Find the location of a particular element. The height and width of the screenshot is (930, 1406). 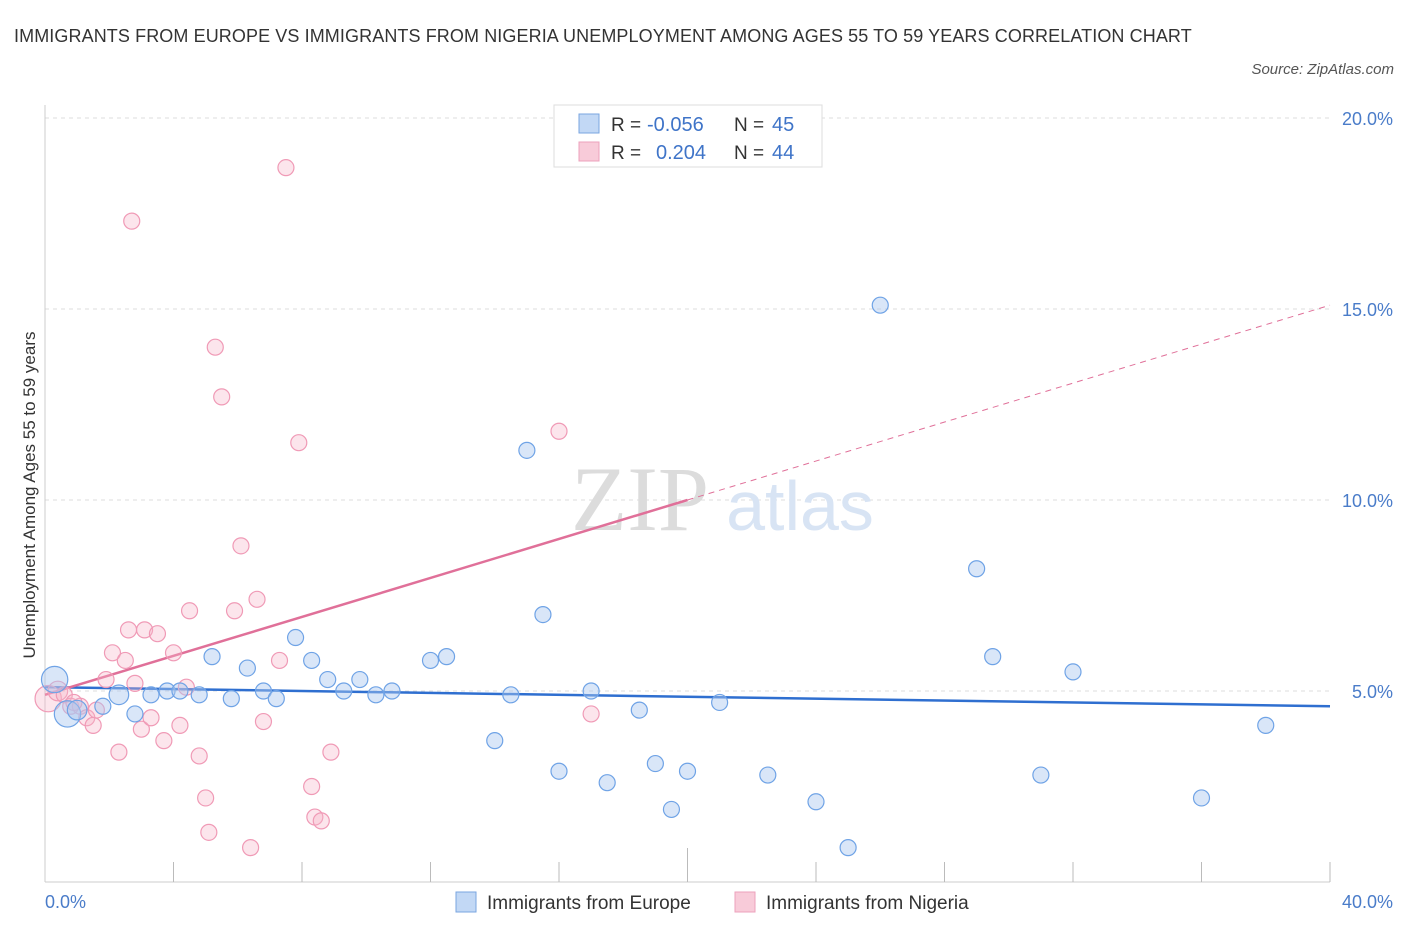

legend-europe-n-label: N = is located at coordinates (749, 125).